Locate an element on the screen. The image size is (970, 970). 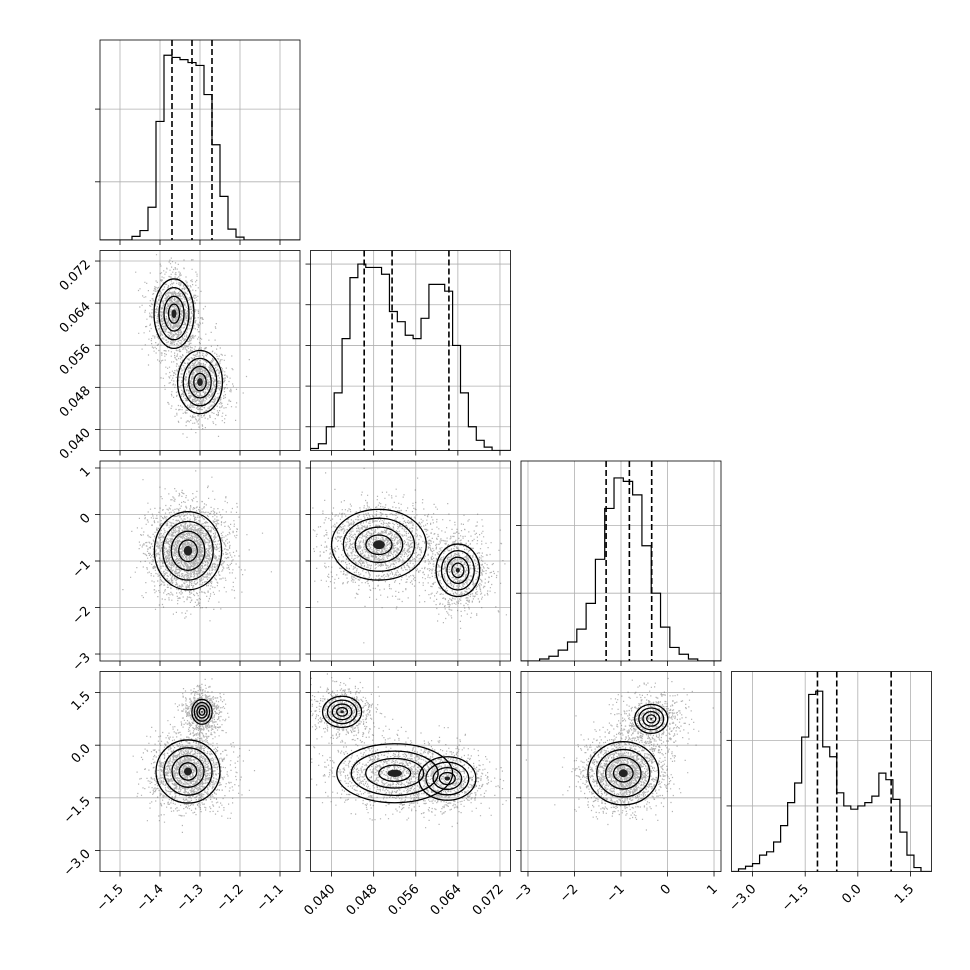
x-tick-label-2-4: 1 is located at coordinates (712, 890).